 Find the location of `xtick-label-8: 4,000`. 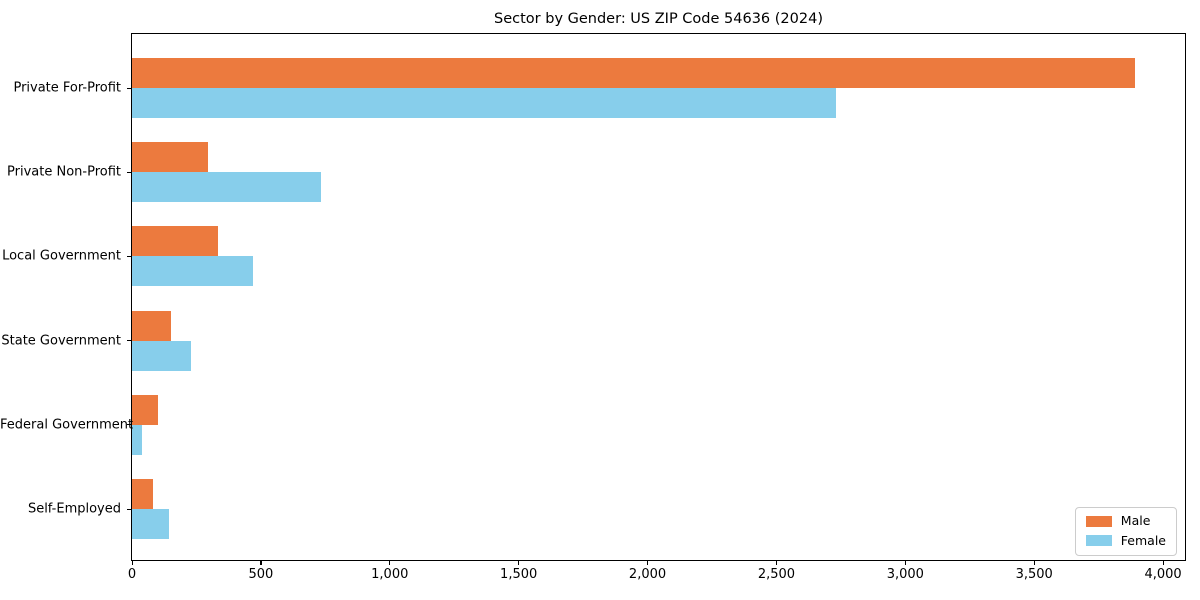

xtick-label-8: 4,000 is located at coordinates (1163, 574).